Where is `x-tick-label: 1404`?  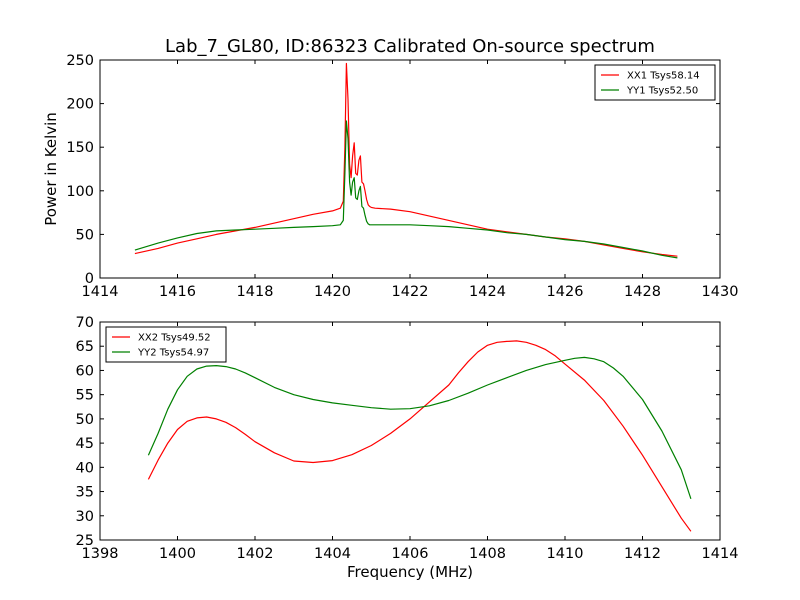
x-tick-label: 1404 is located at coordinates (332, 554).